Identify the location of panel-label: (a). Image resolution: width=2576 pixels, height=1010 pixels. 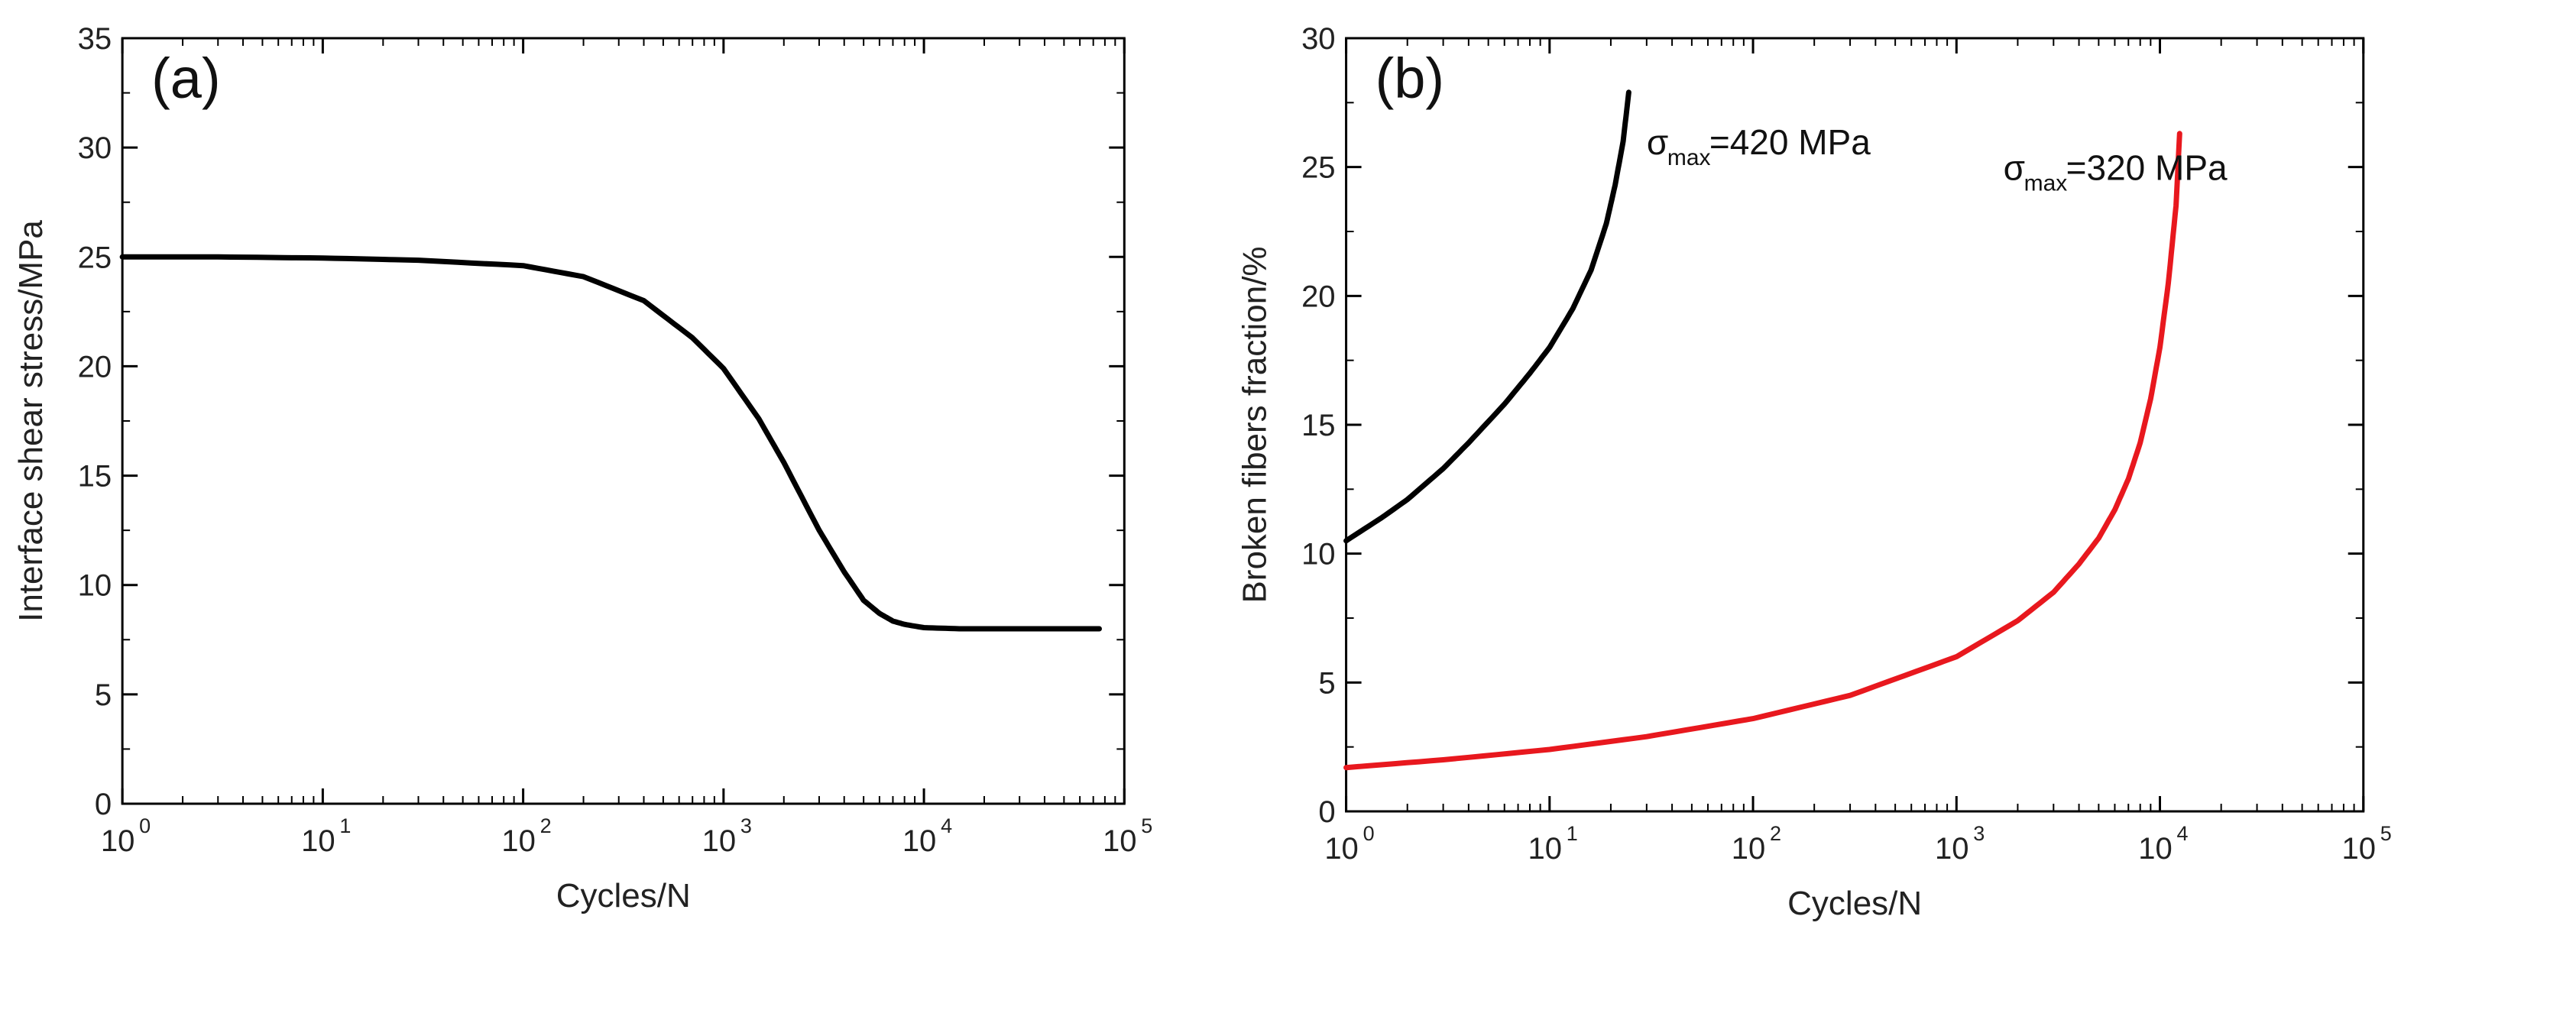
(185, 78).